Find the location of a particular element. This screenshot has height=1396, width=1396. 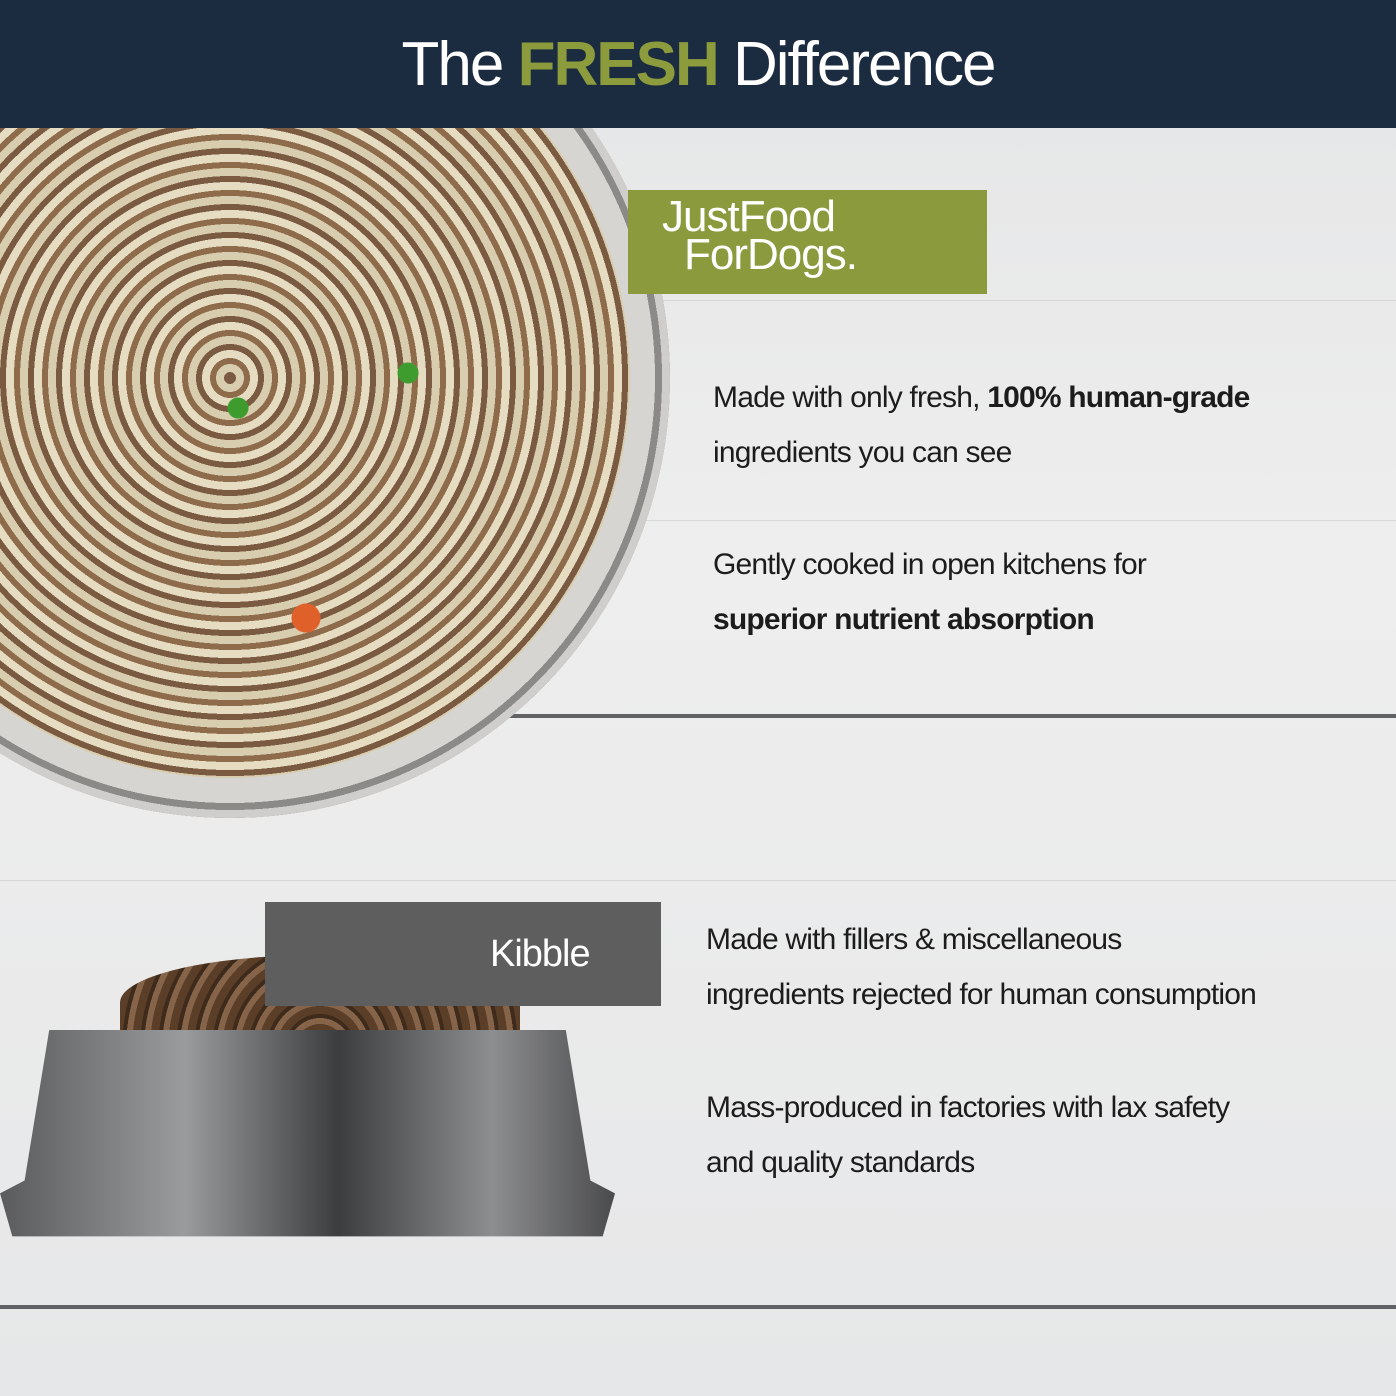

kibble-bowl-image is located at coordinates (307, 1133).